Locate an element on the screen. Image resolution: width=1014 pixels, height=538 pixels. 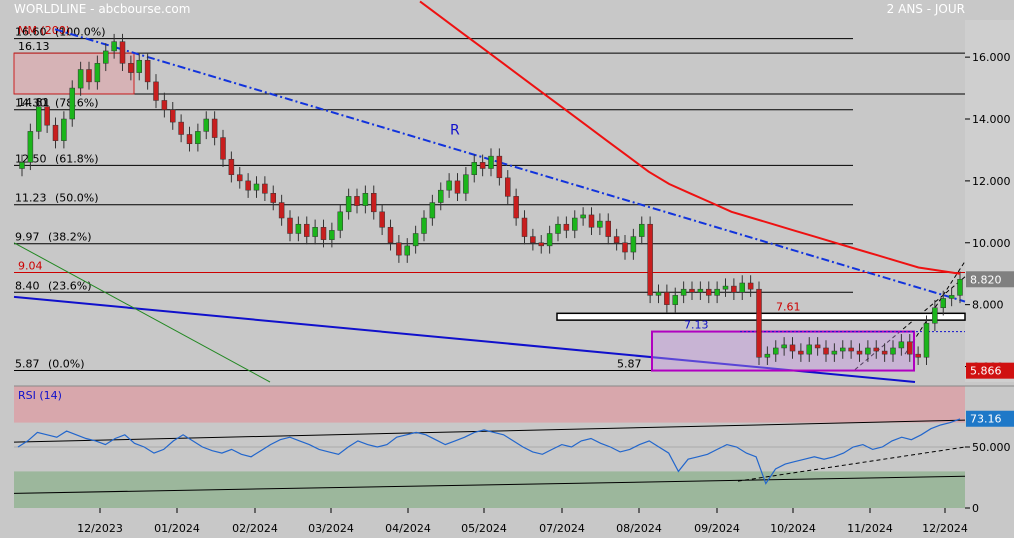
fib-value-label: 11.23 is located at coordinates (31, 198).